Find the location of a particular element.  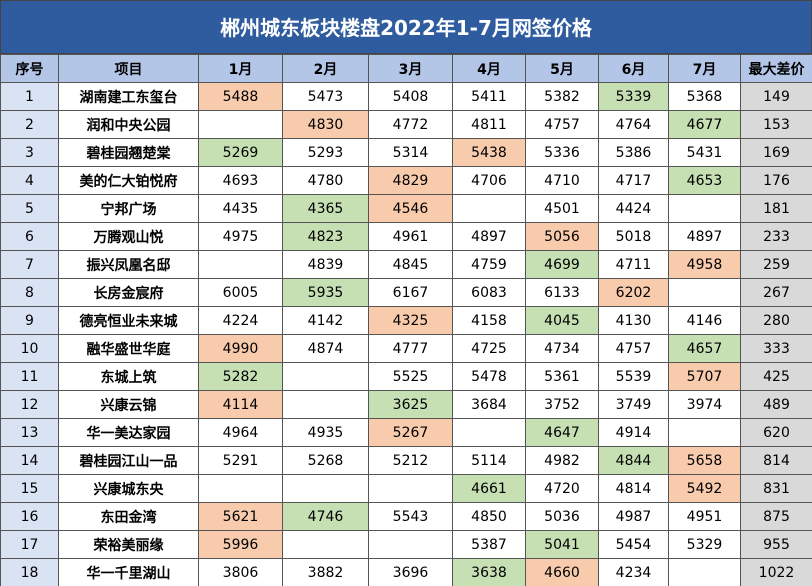

project-name: 宁邦广场 is located at coordinates (128, 208).